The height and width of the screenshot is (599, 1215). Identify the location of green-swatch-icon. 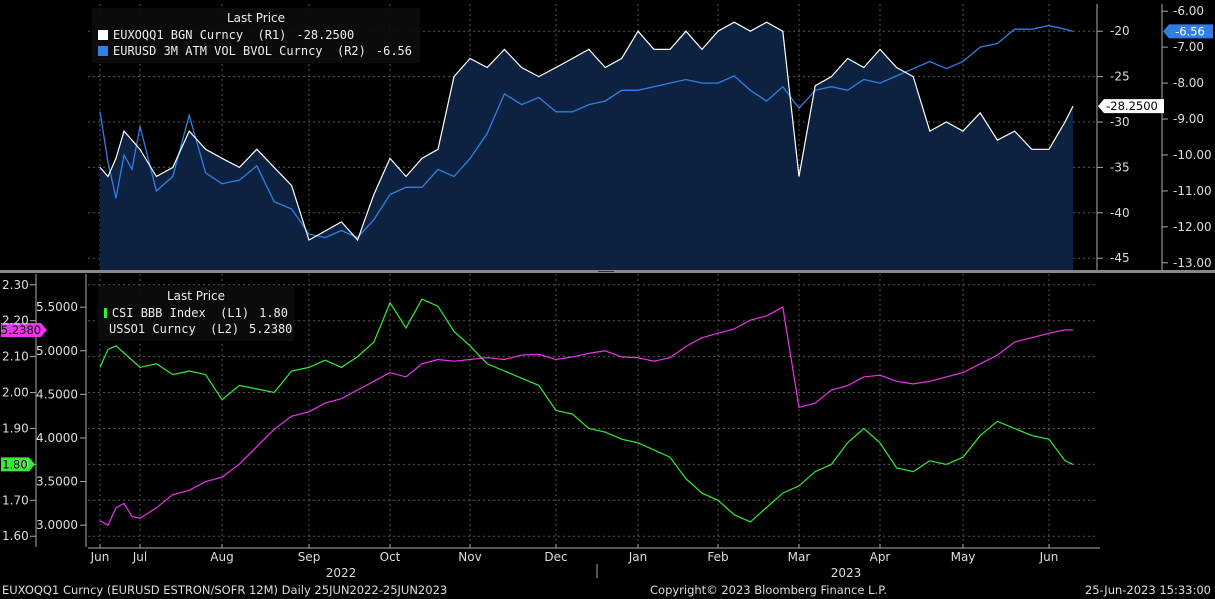
(105, 313).